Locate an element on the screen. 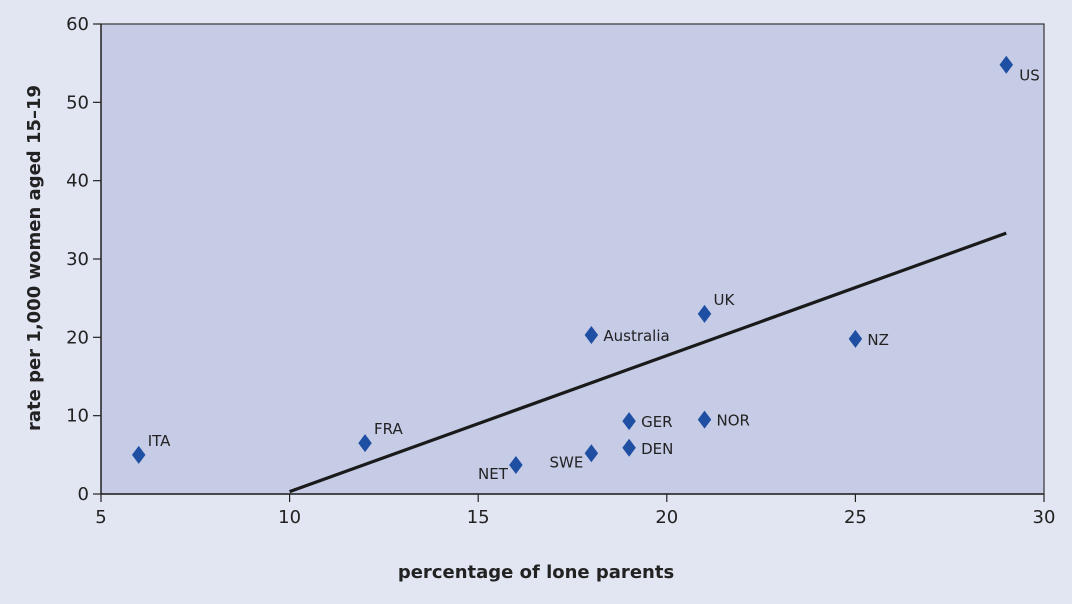 Image resolution: width=1072 pixels, height=604 pixels. x-axis-title: percentage of lone parents is located at coordinates (536, 572).